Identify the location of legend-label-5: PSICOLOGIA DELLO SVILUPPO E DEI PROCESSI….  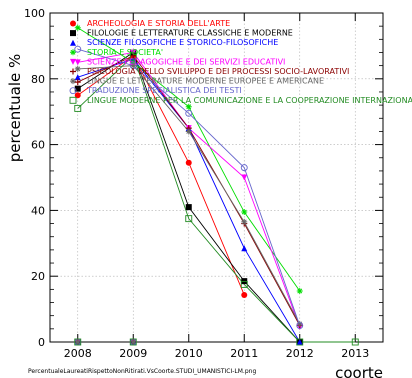
(218, 71).